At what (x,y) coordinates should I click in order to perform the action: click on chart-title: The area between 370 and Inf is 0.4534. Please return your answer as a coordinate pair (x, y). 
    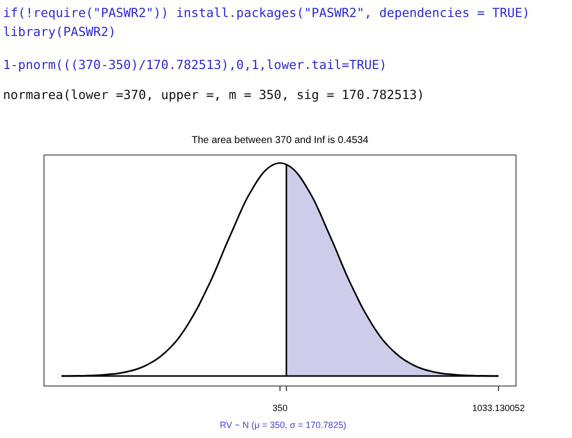
    Looking at the image, I should click on (280, 140).